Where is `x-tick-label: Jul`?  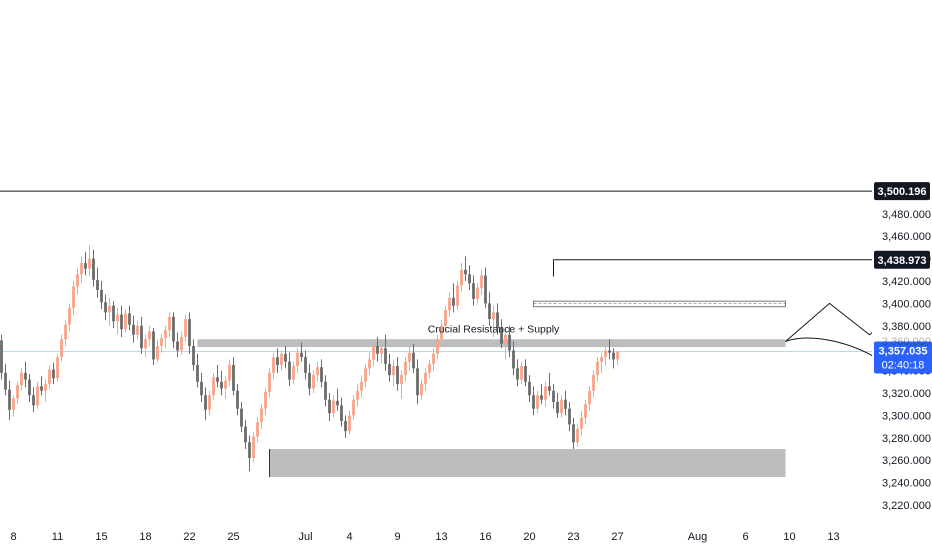 x-tick-label: Jul is located at coordinates (305, 537).